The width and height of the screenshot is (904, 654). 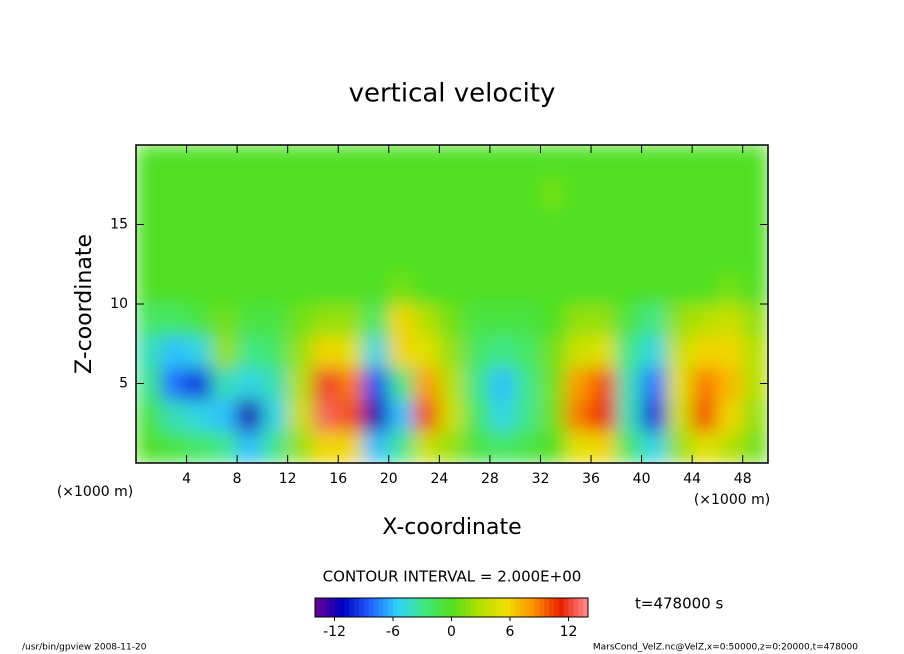 I want to click on y-axis-label: Z-coordinate, so click(x=84, y=304).